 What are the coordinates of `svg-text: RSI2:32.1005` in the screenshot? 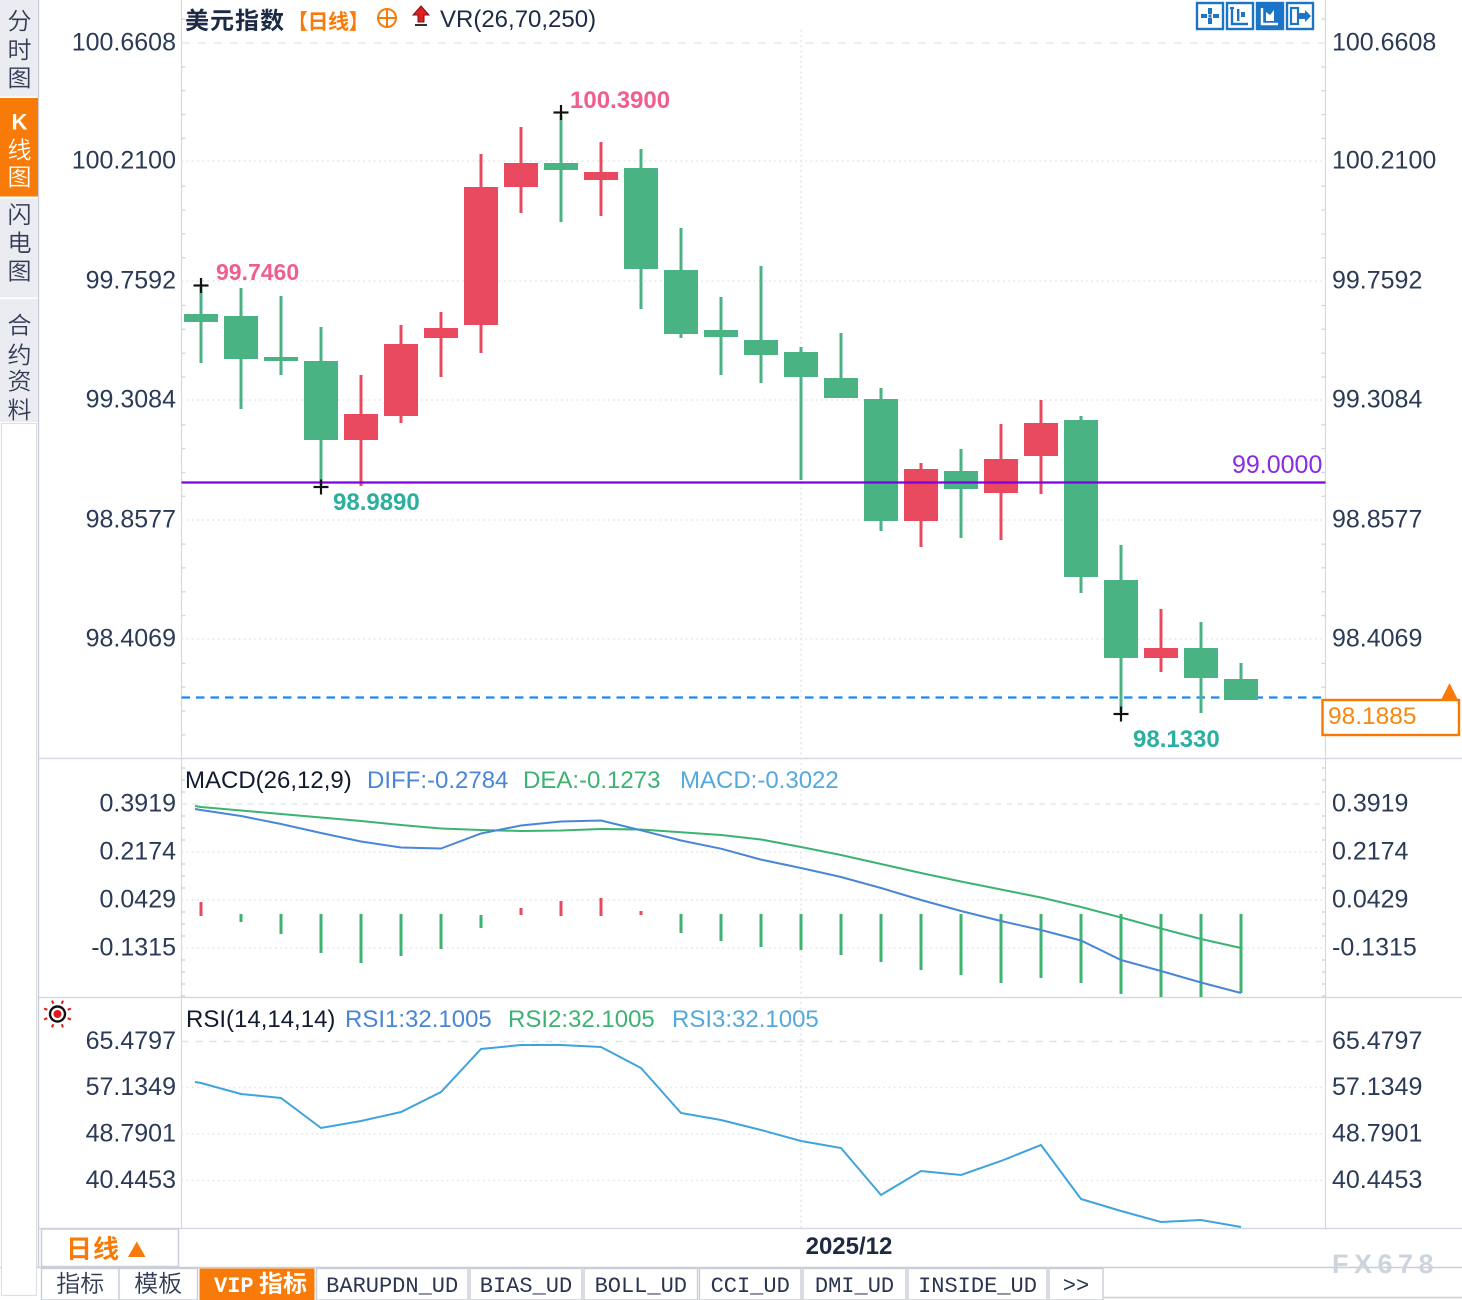 It's located at (581, 1019).